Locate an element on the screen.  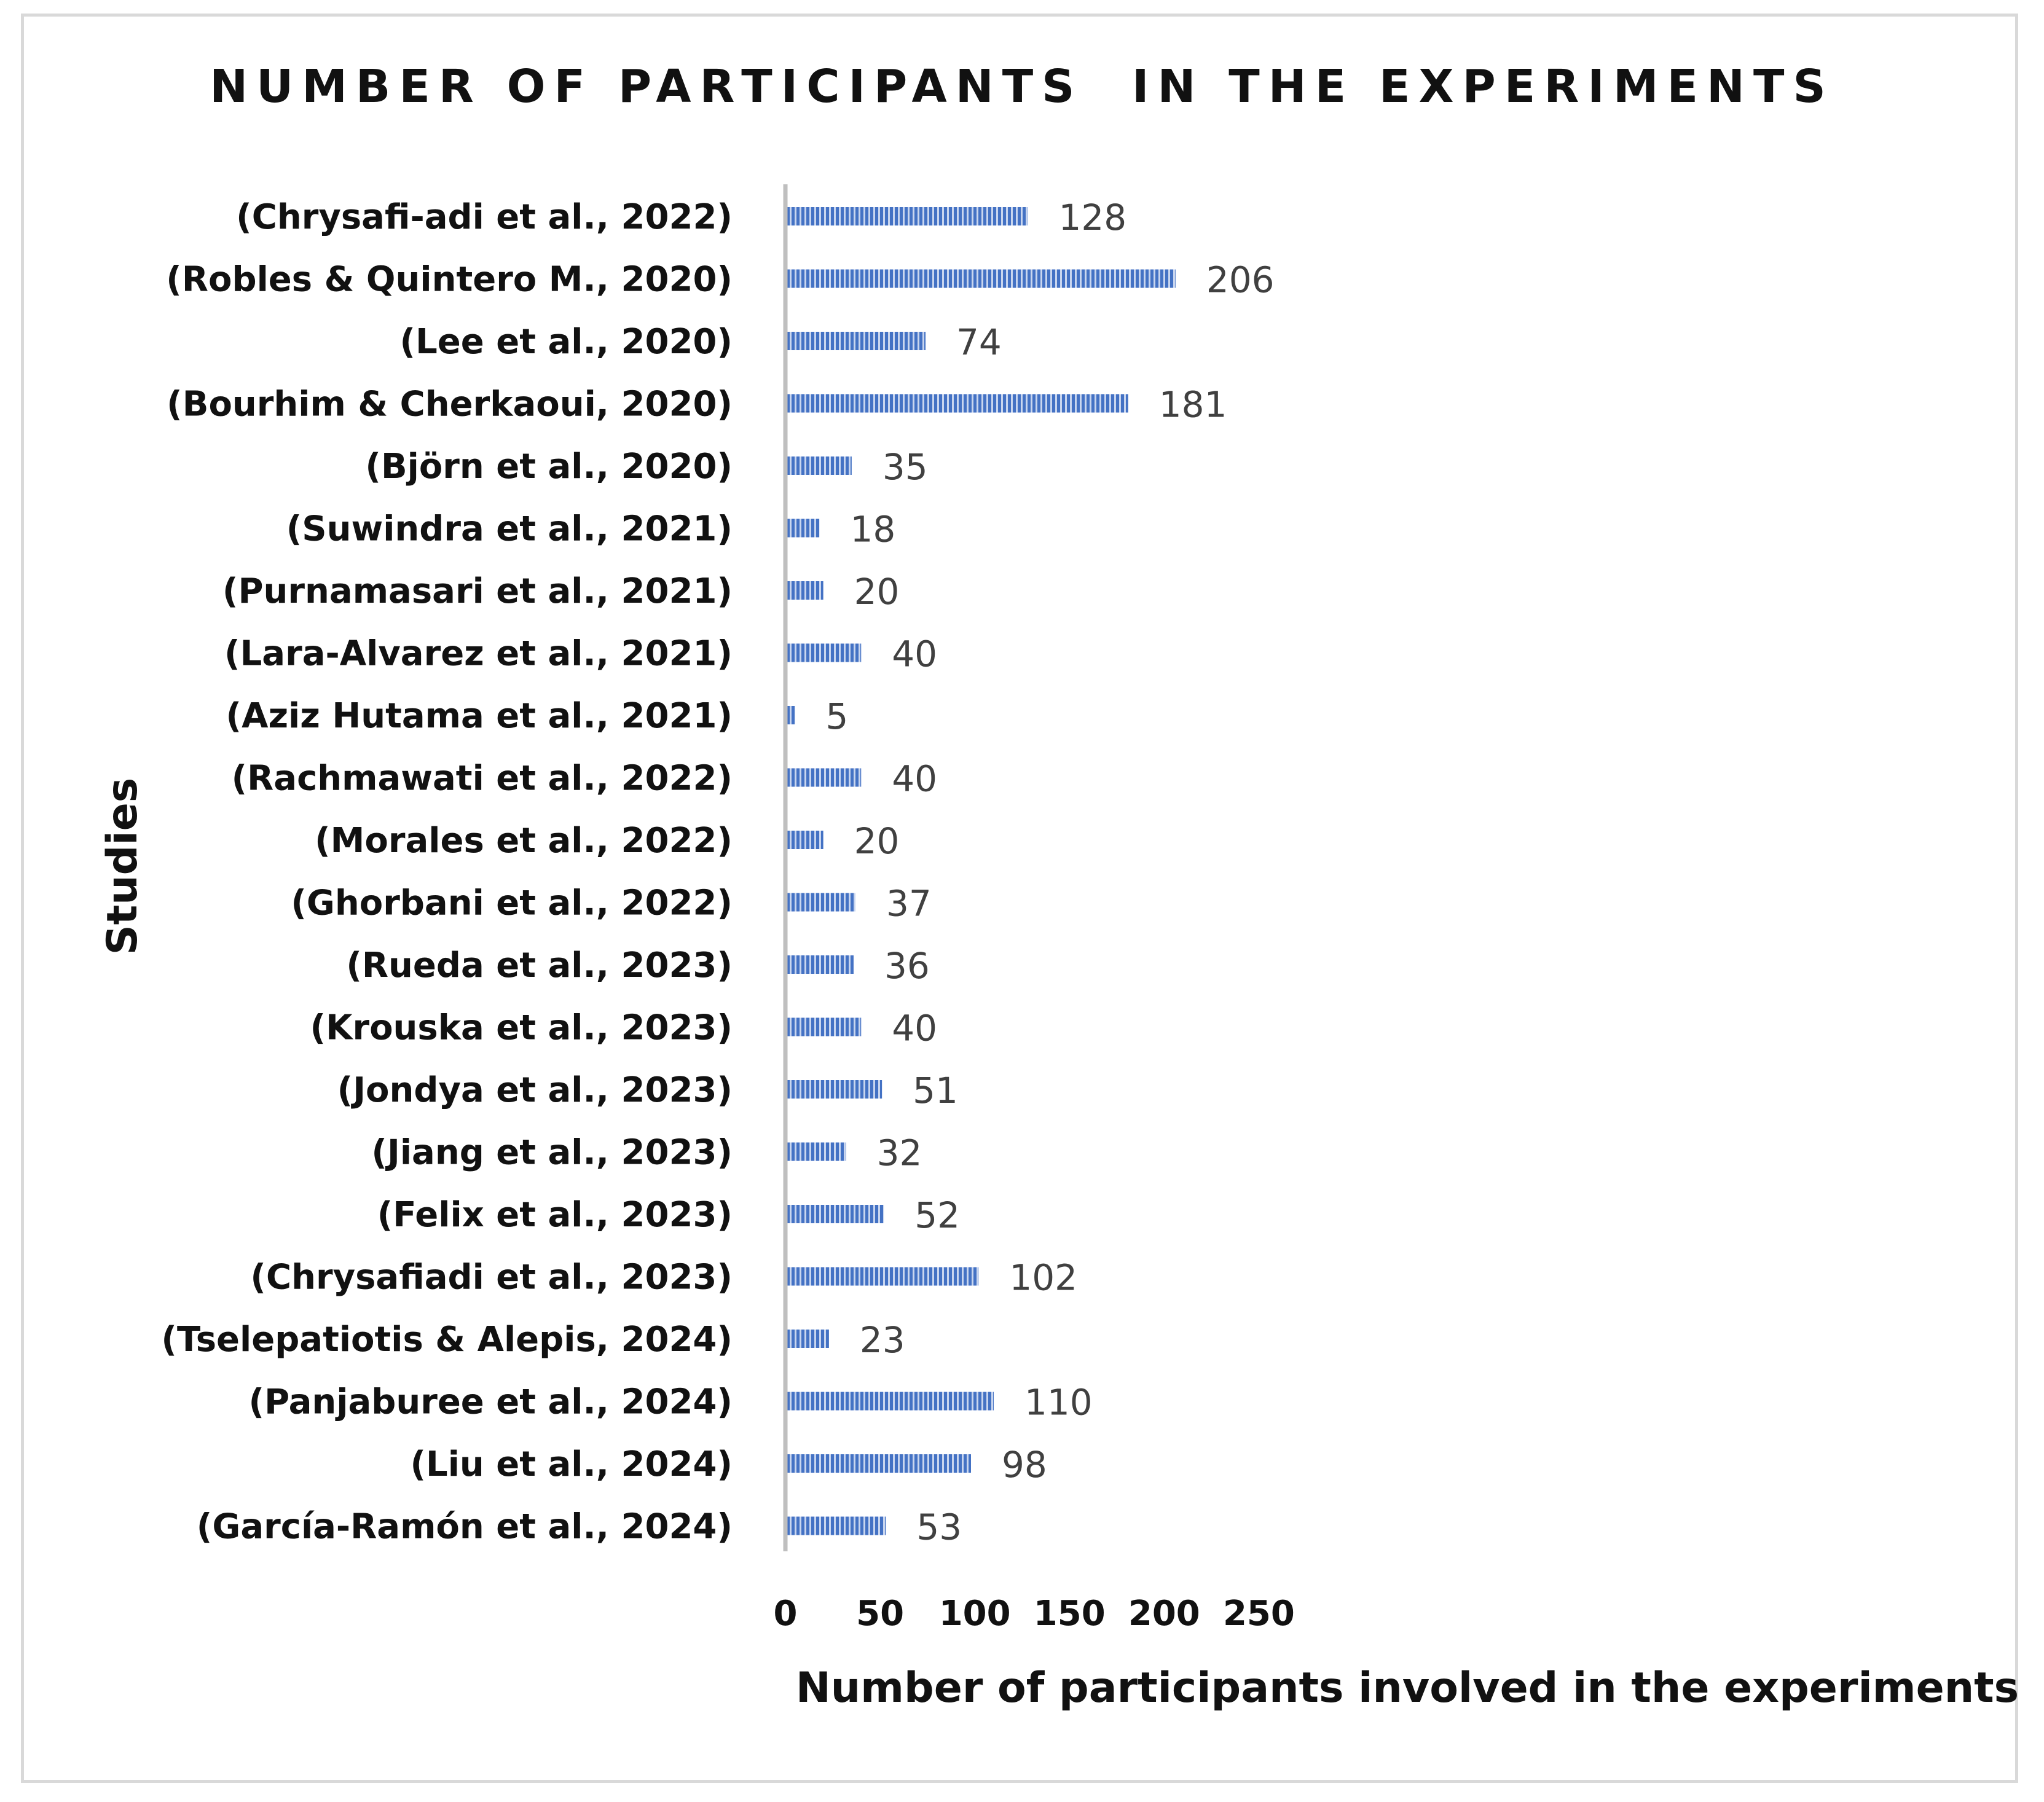
y-axis-title: Studies is located at coordinates (123, 866).